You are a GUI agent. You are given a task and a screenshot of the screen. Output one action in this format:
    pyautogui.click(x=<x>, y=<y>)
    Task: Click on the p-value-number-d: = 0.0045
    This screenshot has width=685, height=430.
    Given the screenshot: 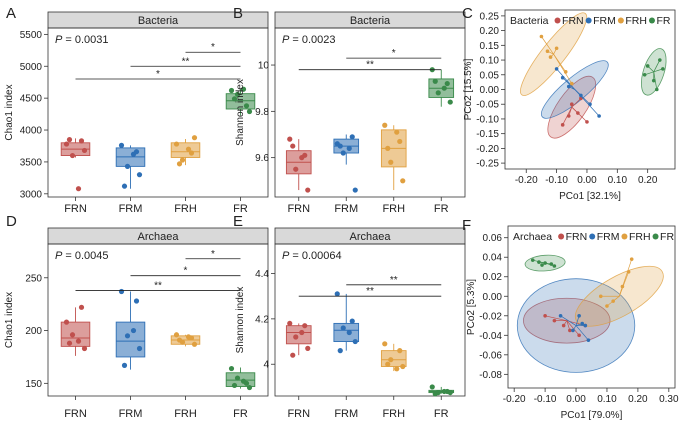 What is the action you would take?
    pyautogui.click(x=85, y=256)
    